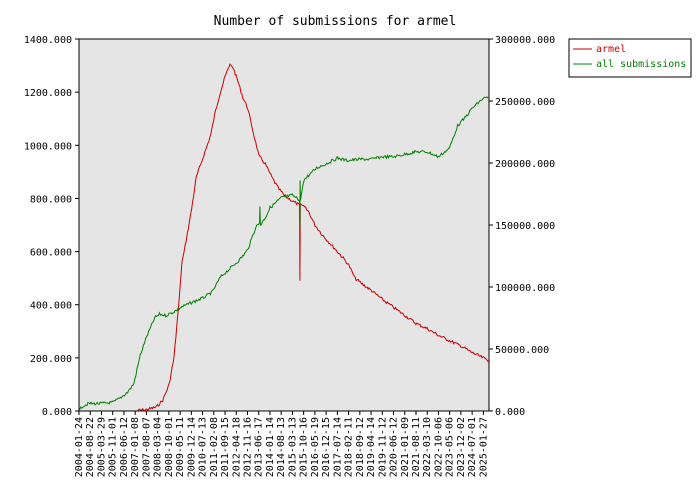  I want to click on y-right-tick-label: 300000.000, so click(525, 40).